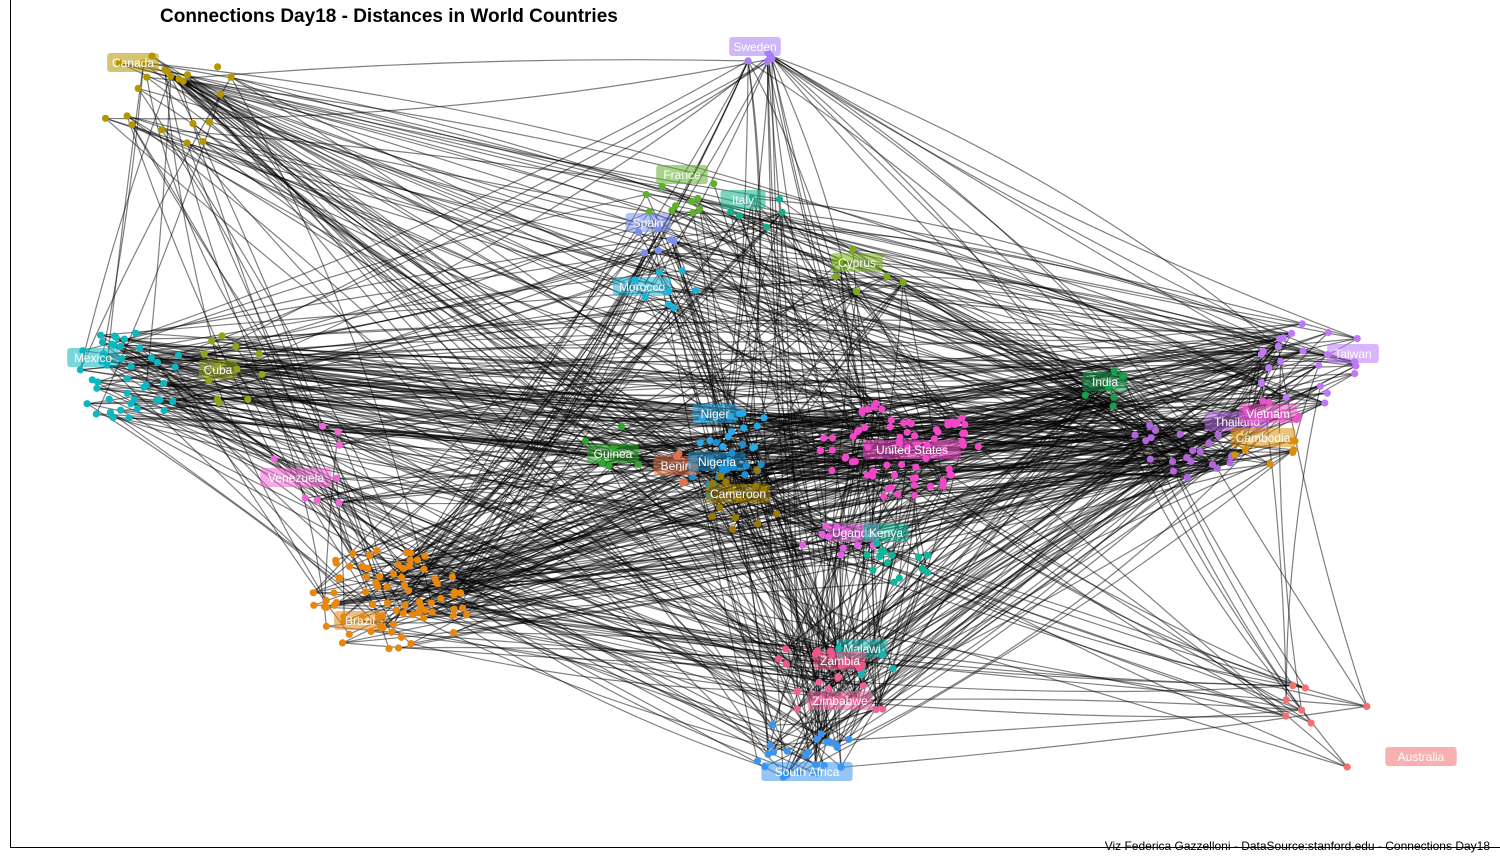 This screenshot has width=1500, height=857. I want to click on label-cameroon: Cameroon, so click(738, 493).